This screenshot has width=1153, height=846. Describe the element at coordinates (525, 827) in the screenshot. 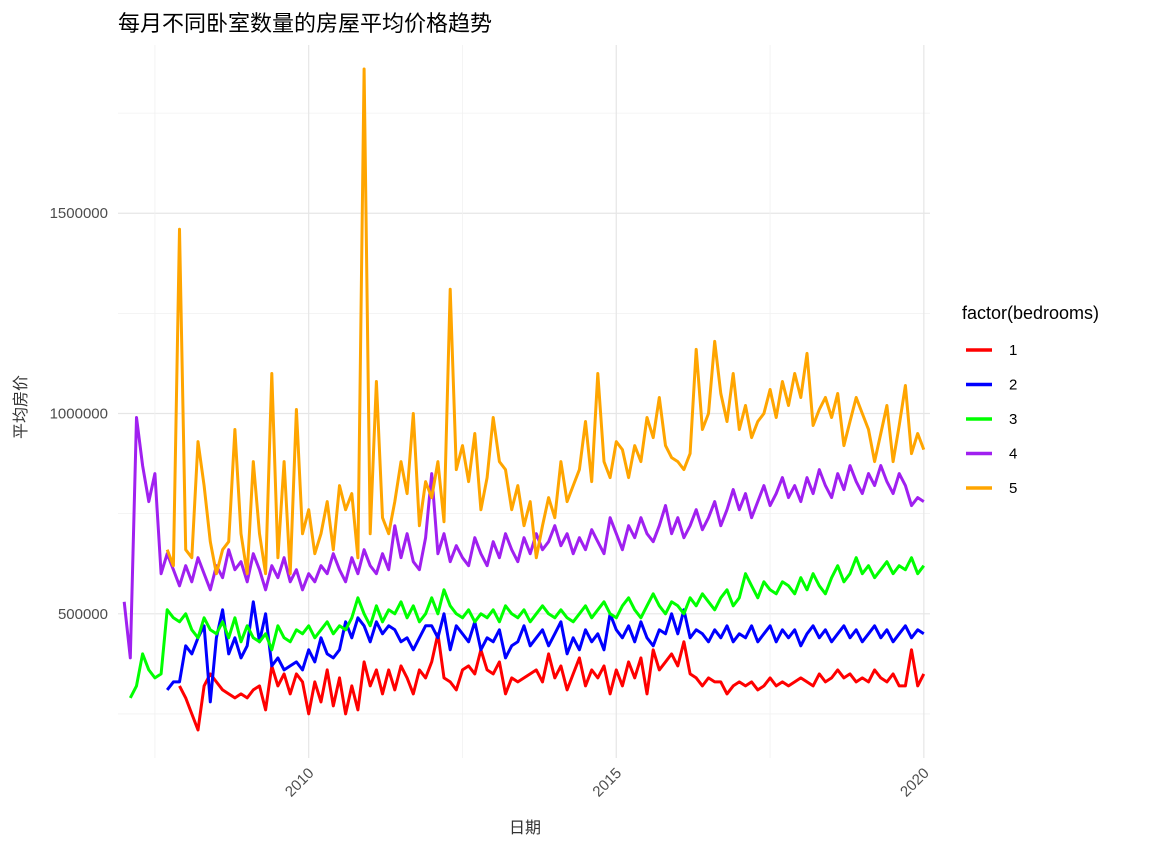

I see `x-axis-title: 日期` at that location.